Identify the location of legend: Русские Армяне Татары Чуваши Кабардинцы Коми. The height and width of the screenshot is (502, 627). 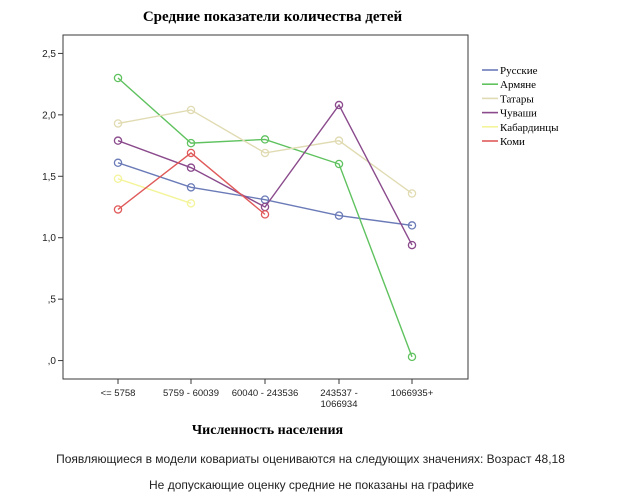
(520, 106).